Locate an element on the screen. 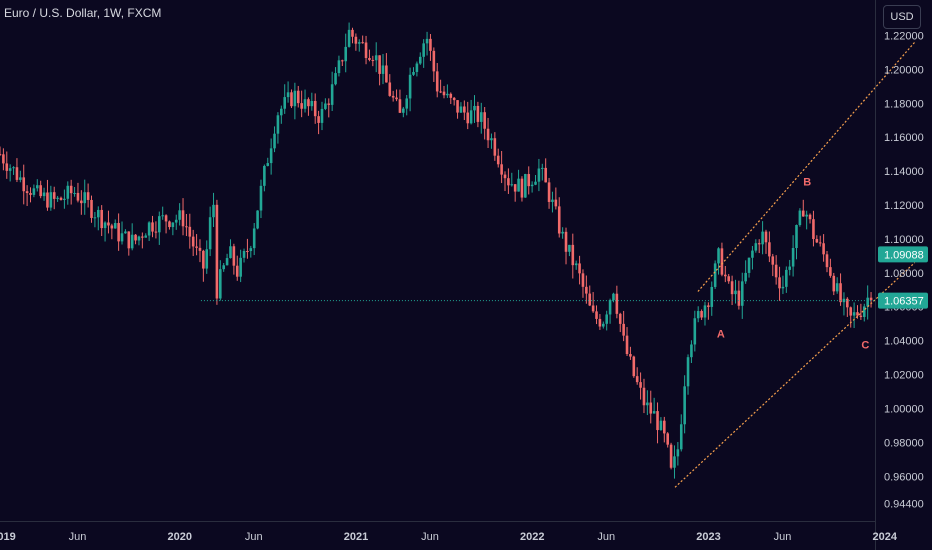  last-price-tag-bg is located at coordinates (903, 254).